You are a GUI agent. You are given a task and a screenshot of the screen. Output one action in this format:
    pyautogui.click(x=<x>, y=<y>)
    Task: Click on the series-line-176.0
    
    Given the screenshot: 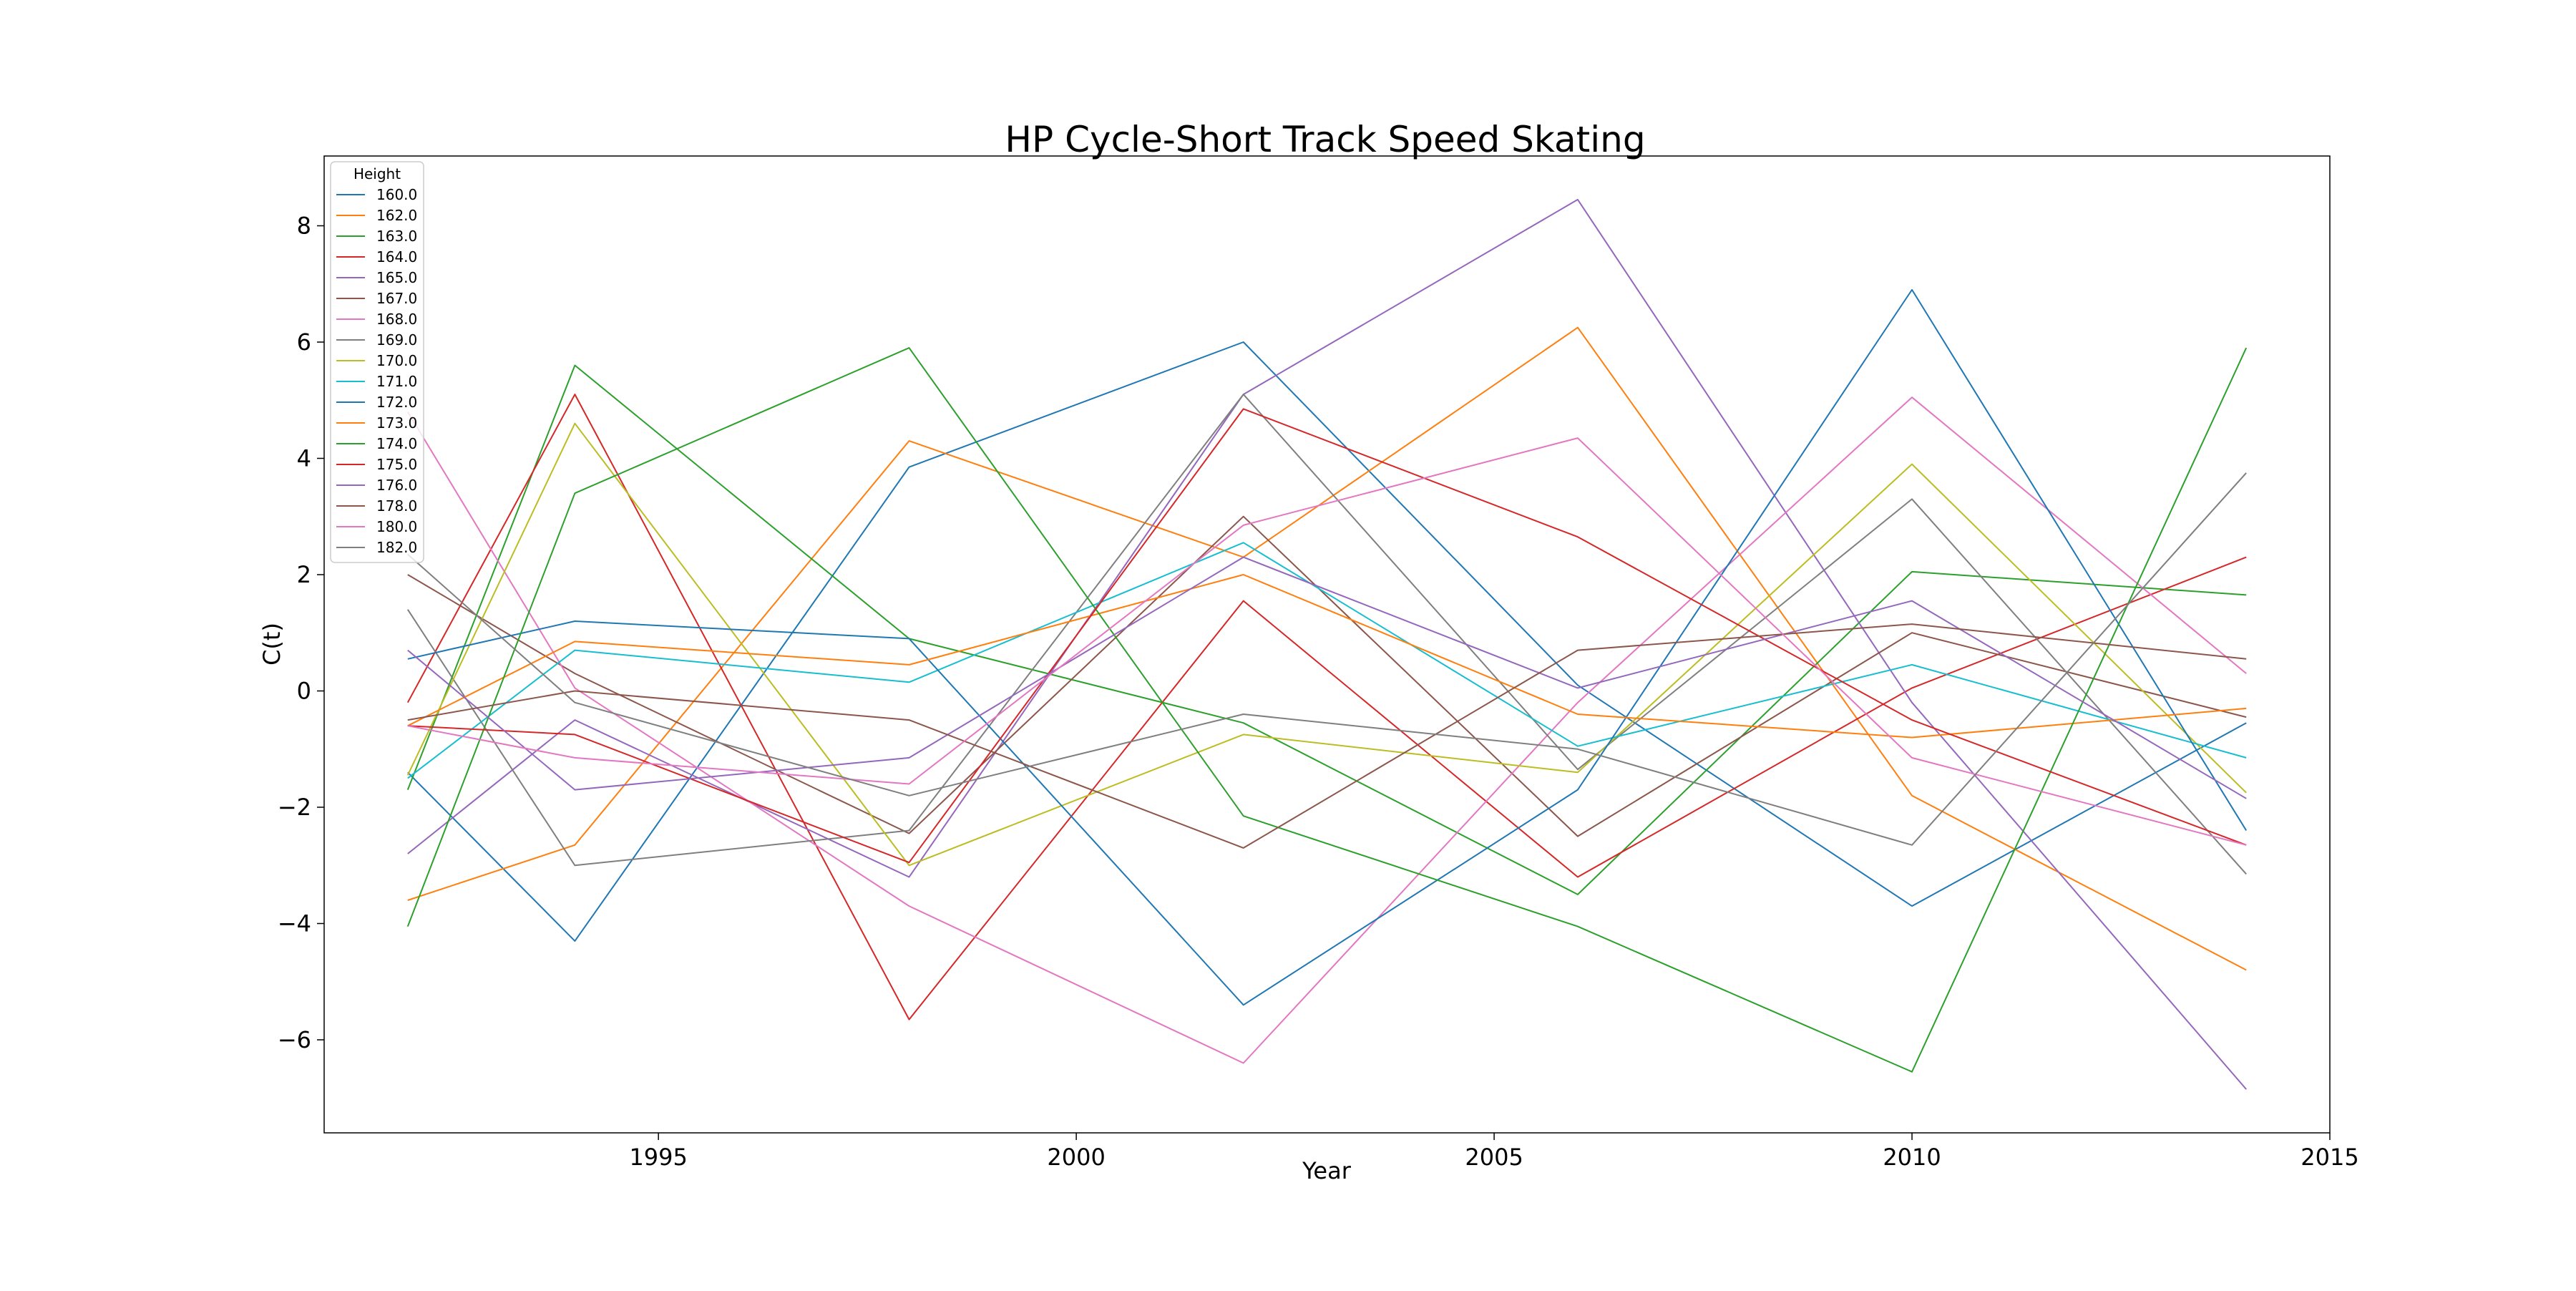 What is the action you would take?
    pyautogui.click(x=1327, y=677)
    